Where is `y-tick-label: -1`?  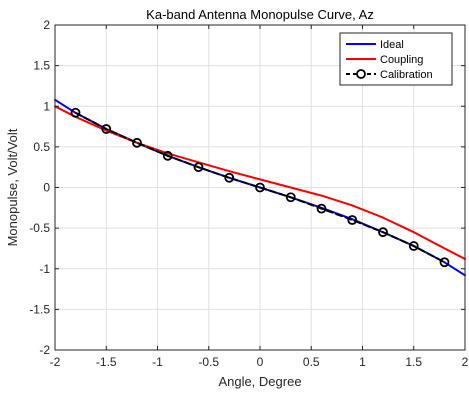 y-tick-label: -1 is located at coordinates (44, 269).